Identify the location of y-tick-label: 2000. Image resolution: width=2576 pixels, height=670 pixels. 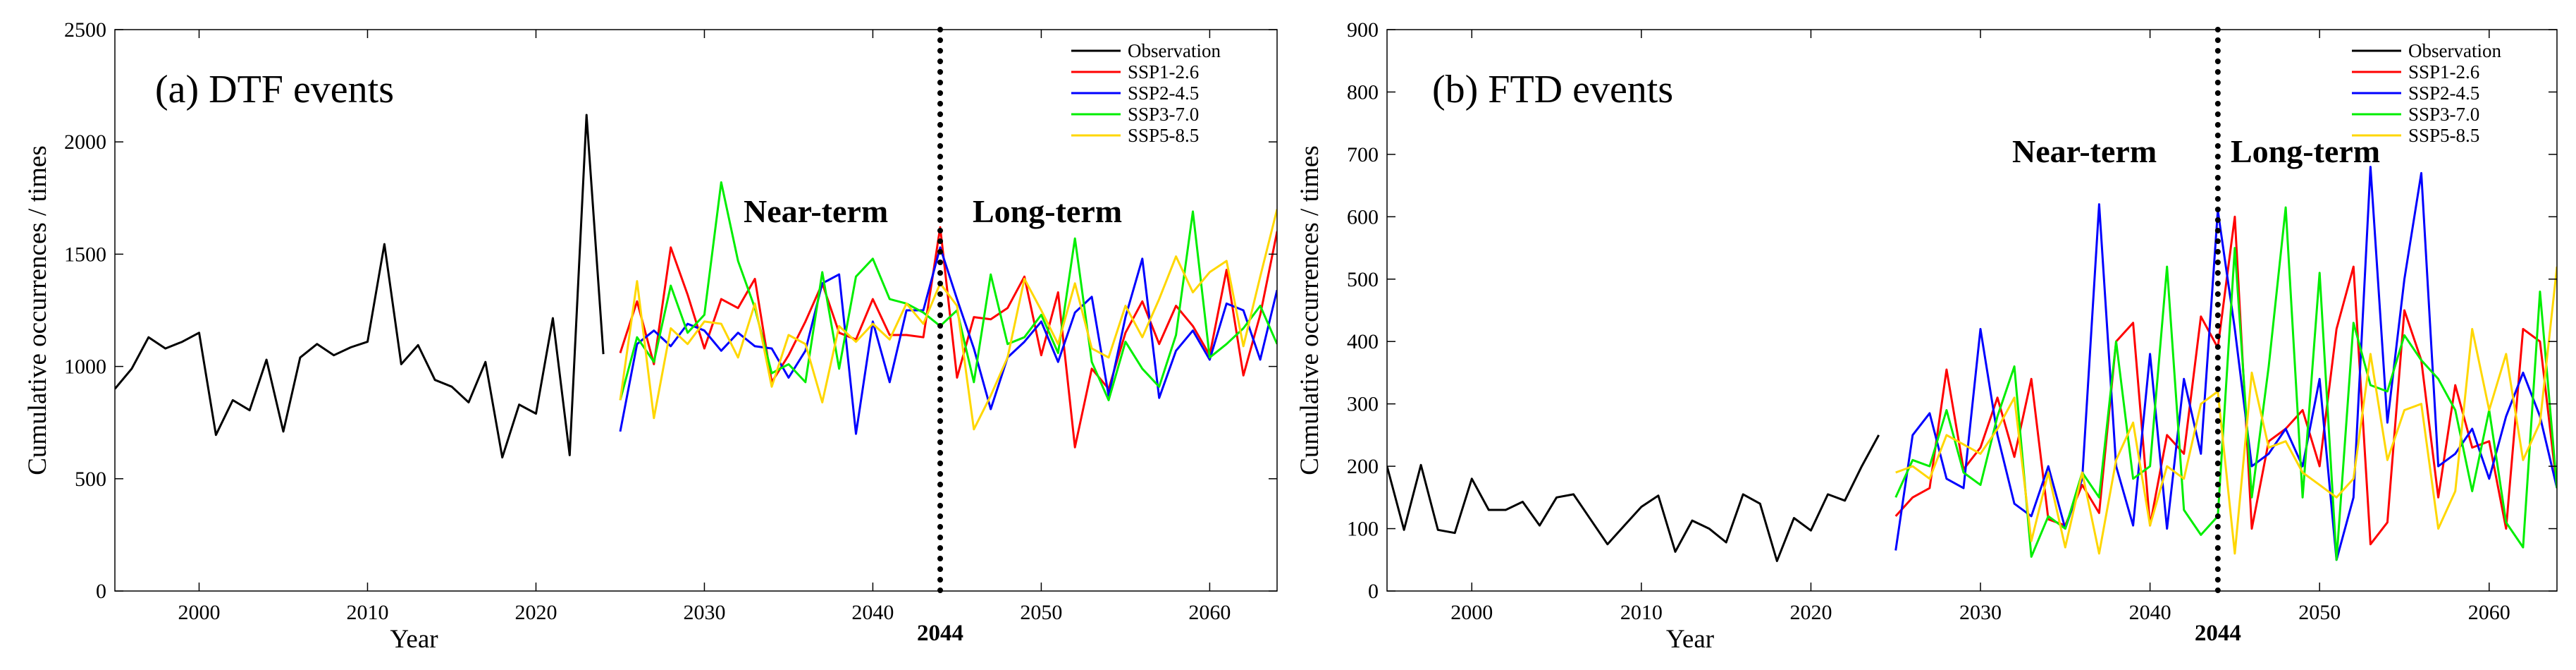
(85, 142).